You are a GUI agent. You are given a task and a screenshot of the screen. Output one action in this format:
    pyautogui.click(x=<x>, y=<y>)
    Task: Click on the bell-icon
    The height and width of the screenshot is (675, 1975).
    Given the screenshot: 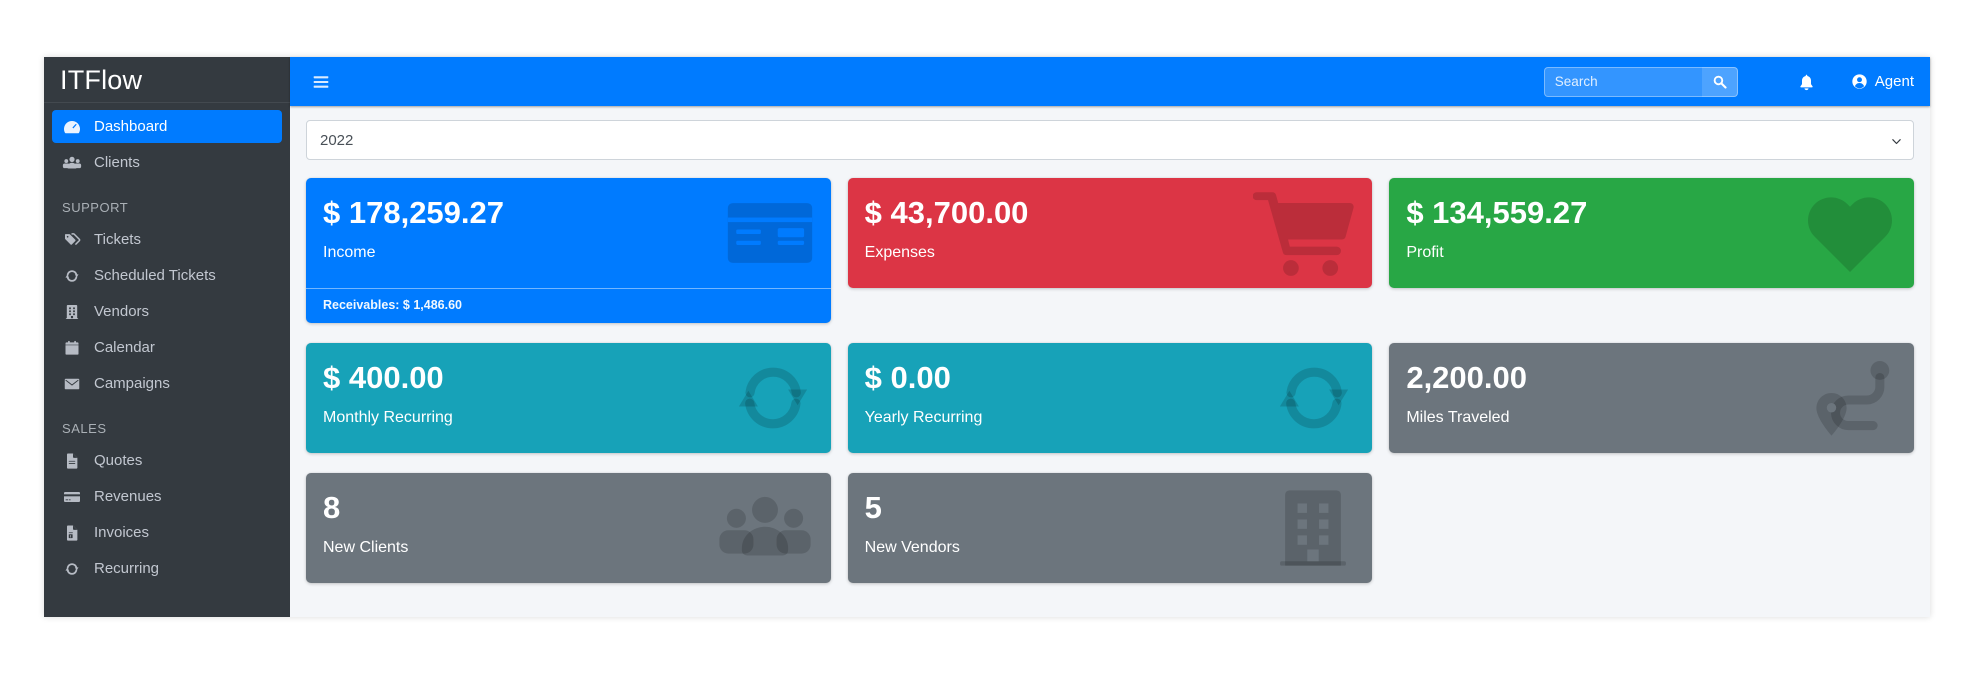 What is the action you would take?
    pyautogui.click(x=1806, y=82)
    